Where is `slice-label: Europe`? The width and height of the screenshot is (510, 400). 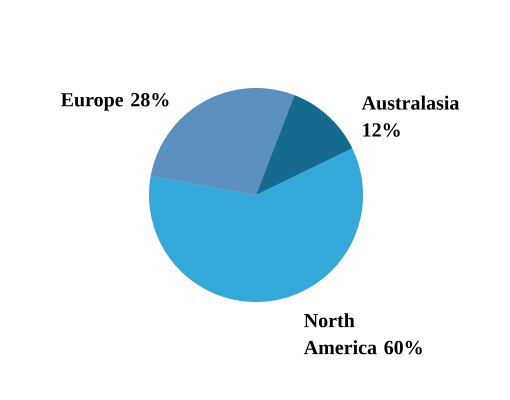 slice-label: Europe is located at coordinates (92, 102).